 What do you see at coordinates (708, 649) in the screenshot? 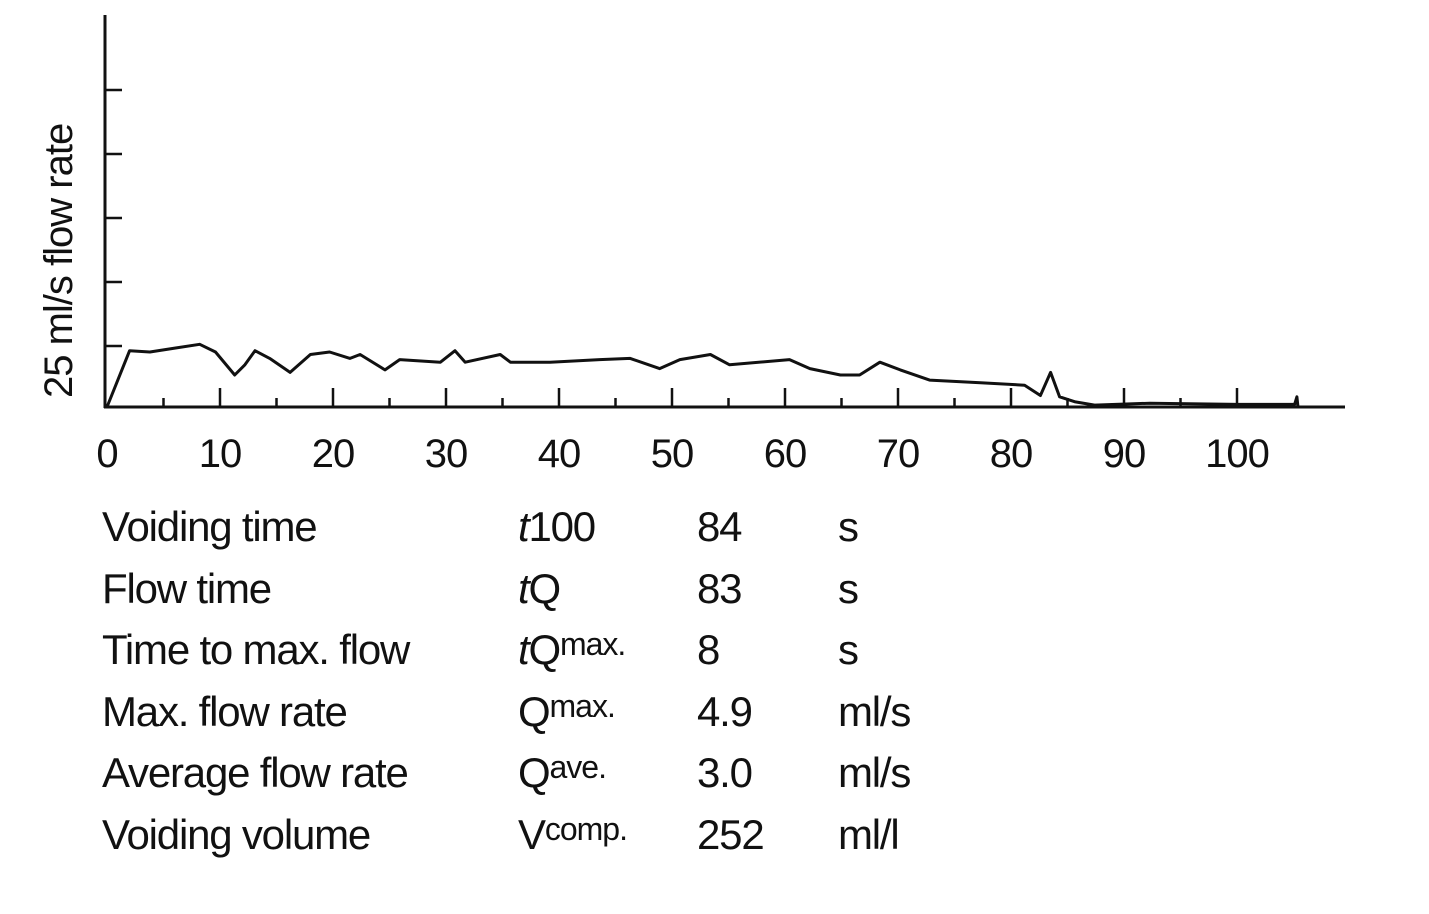
I see `parameter-value: 8` at bounding box center [708, 649].